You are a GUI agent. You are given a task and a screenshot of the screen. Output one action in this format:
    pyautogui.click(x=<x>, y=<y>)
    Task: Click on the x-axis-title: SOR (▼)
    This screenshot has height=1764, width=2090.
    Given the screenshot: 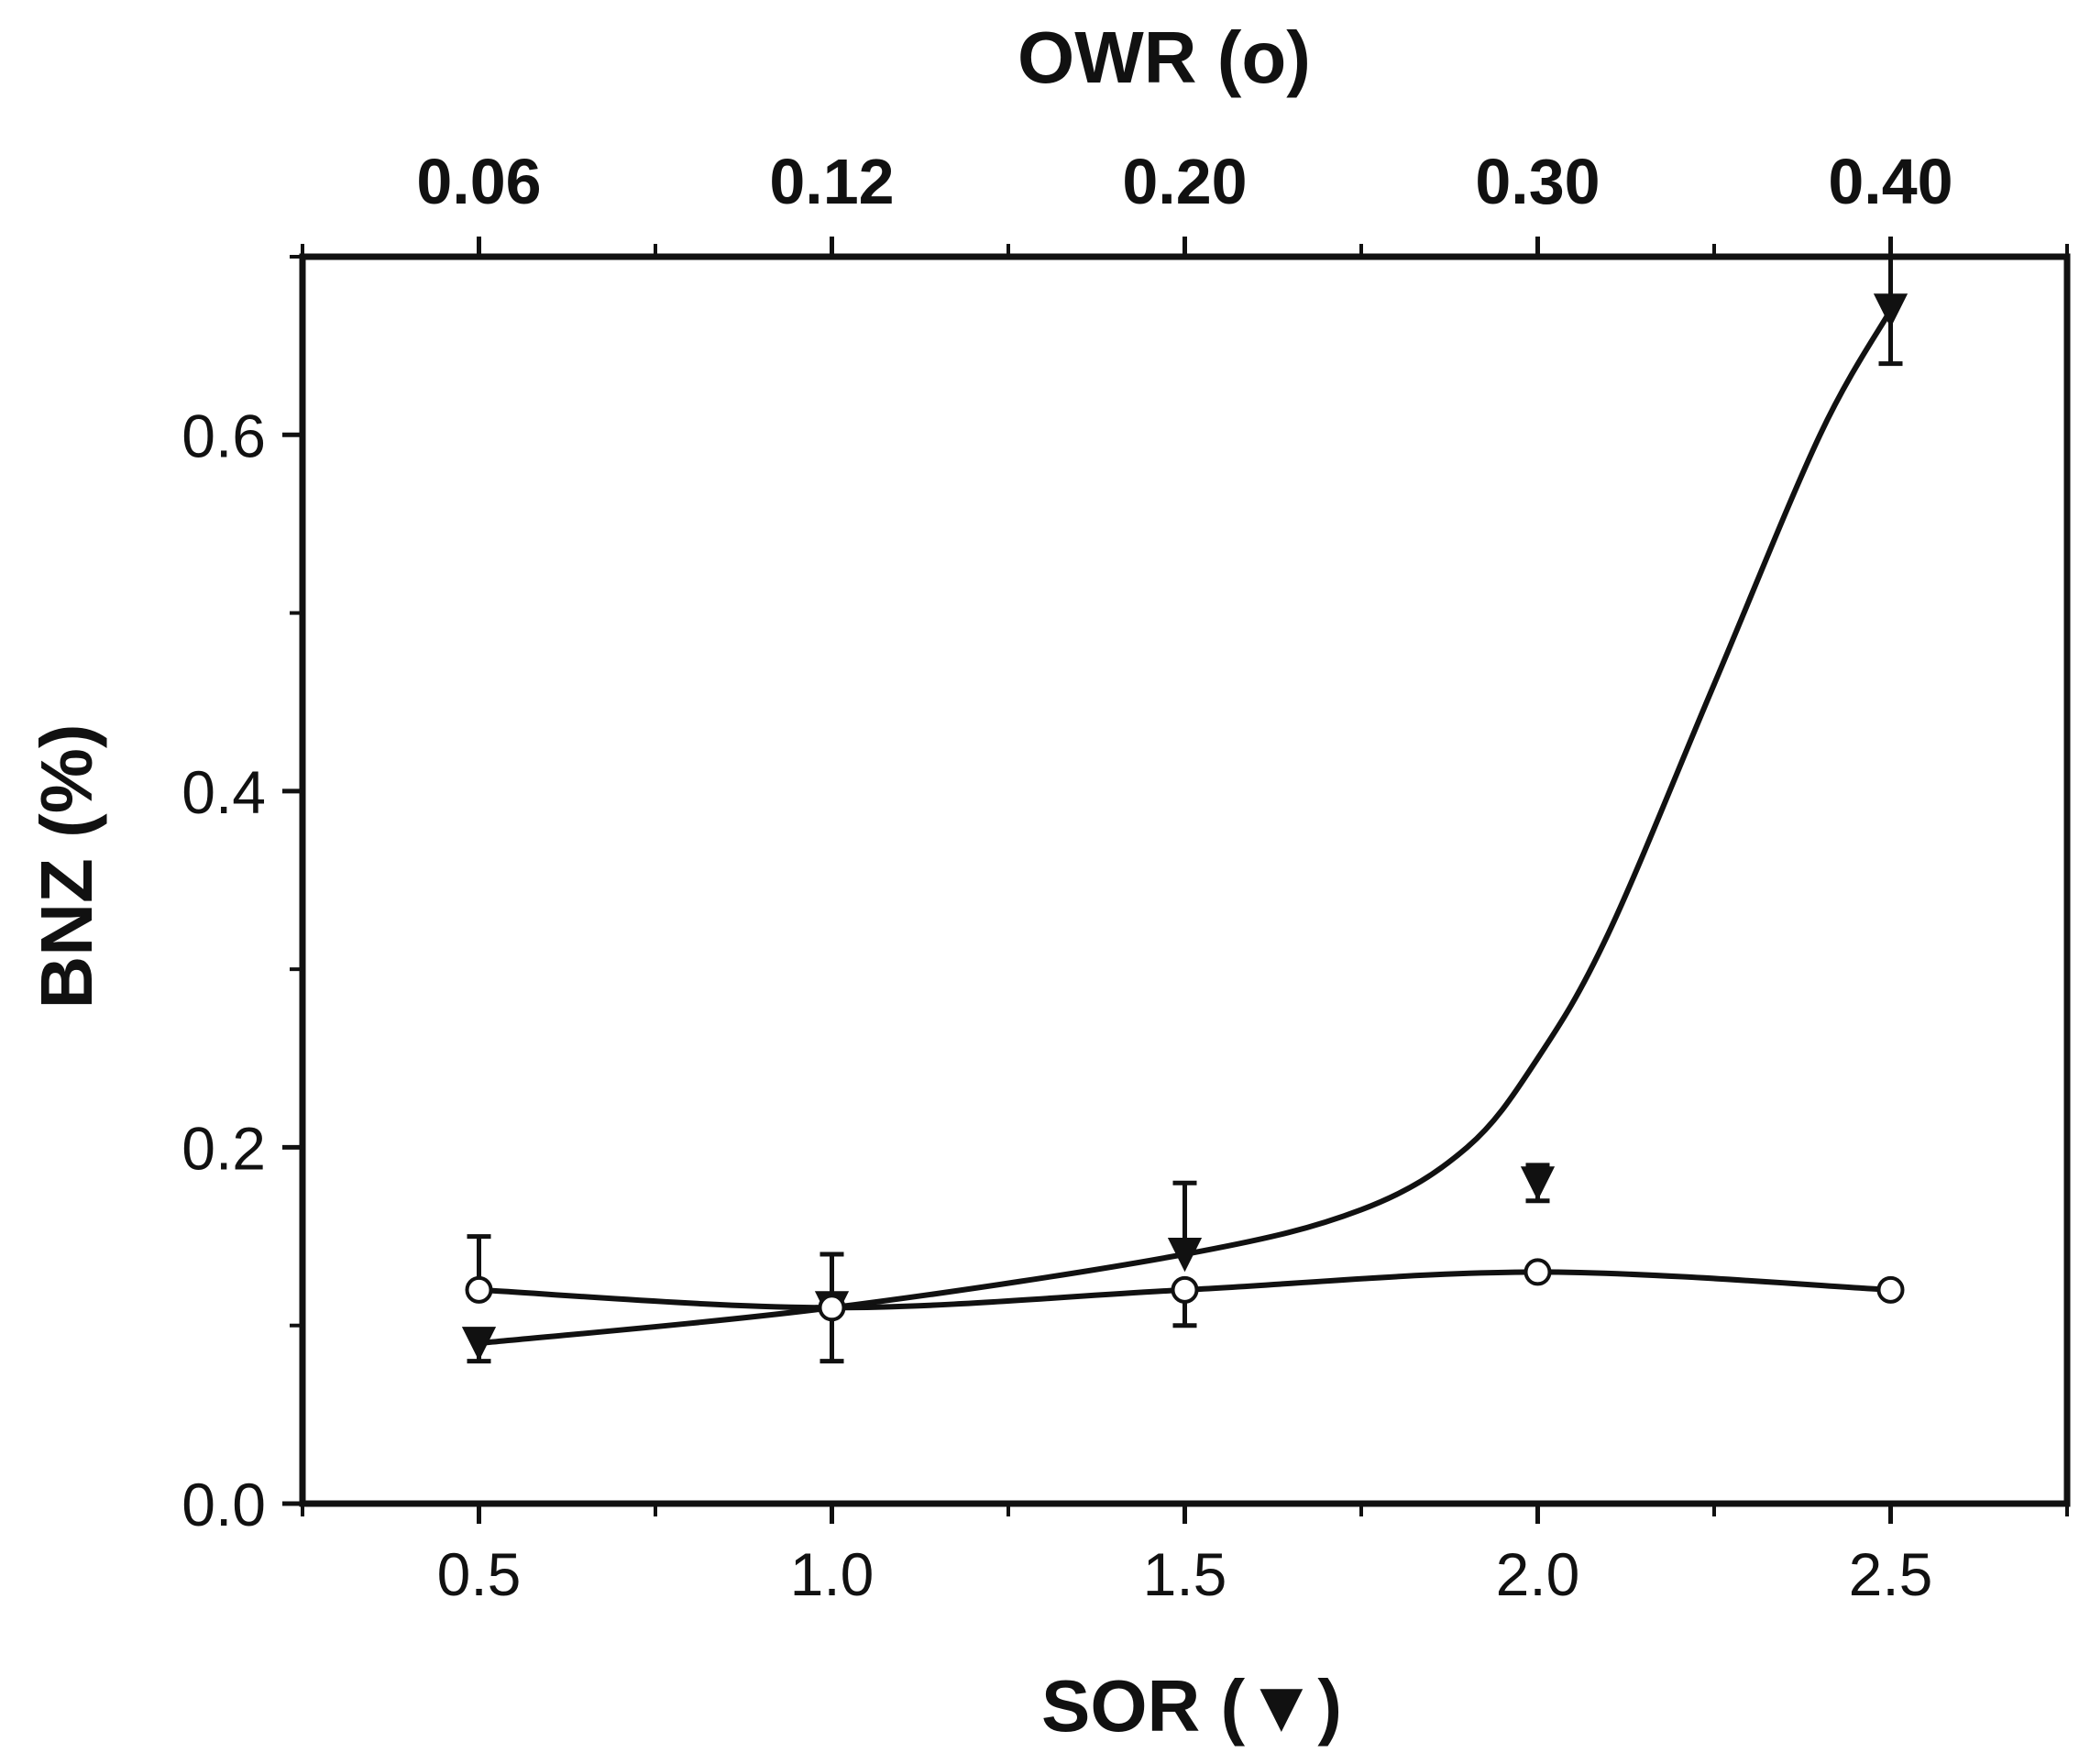 What is the action you would take?
    pyautogui.click(x=1191, y=1706)
    